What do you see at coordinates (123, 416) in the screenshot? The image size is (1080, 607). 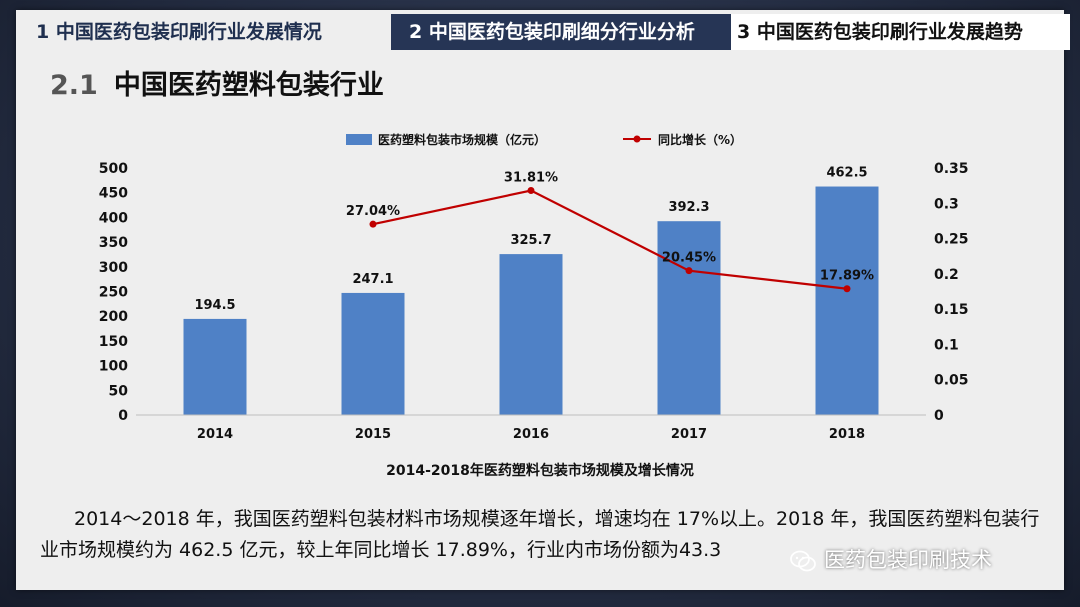 I see `y-left-tick-label: 0` at bounding box center [123, 416].